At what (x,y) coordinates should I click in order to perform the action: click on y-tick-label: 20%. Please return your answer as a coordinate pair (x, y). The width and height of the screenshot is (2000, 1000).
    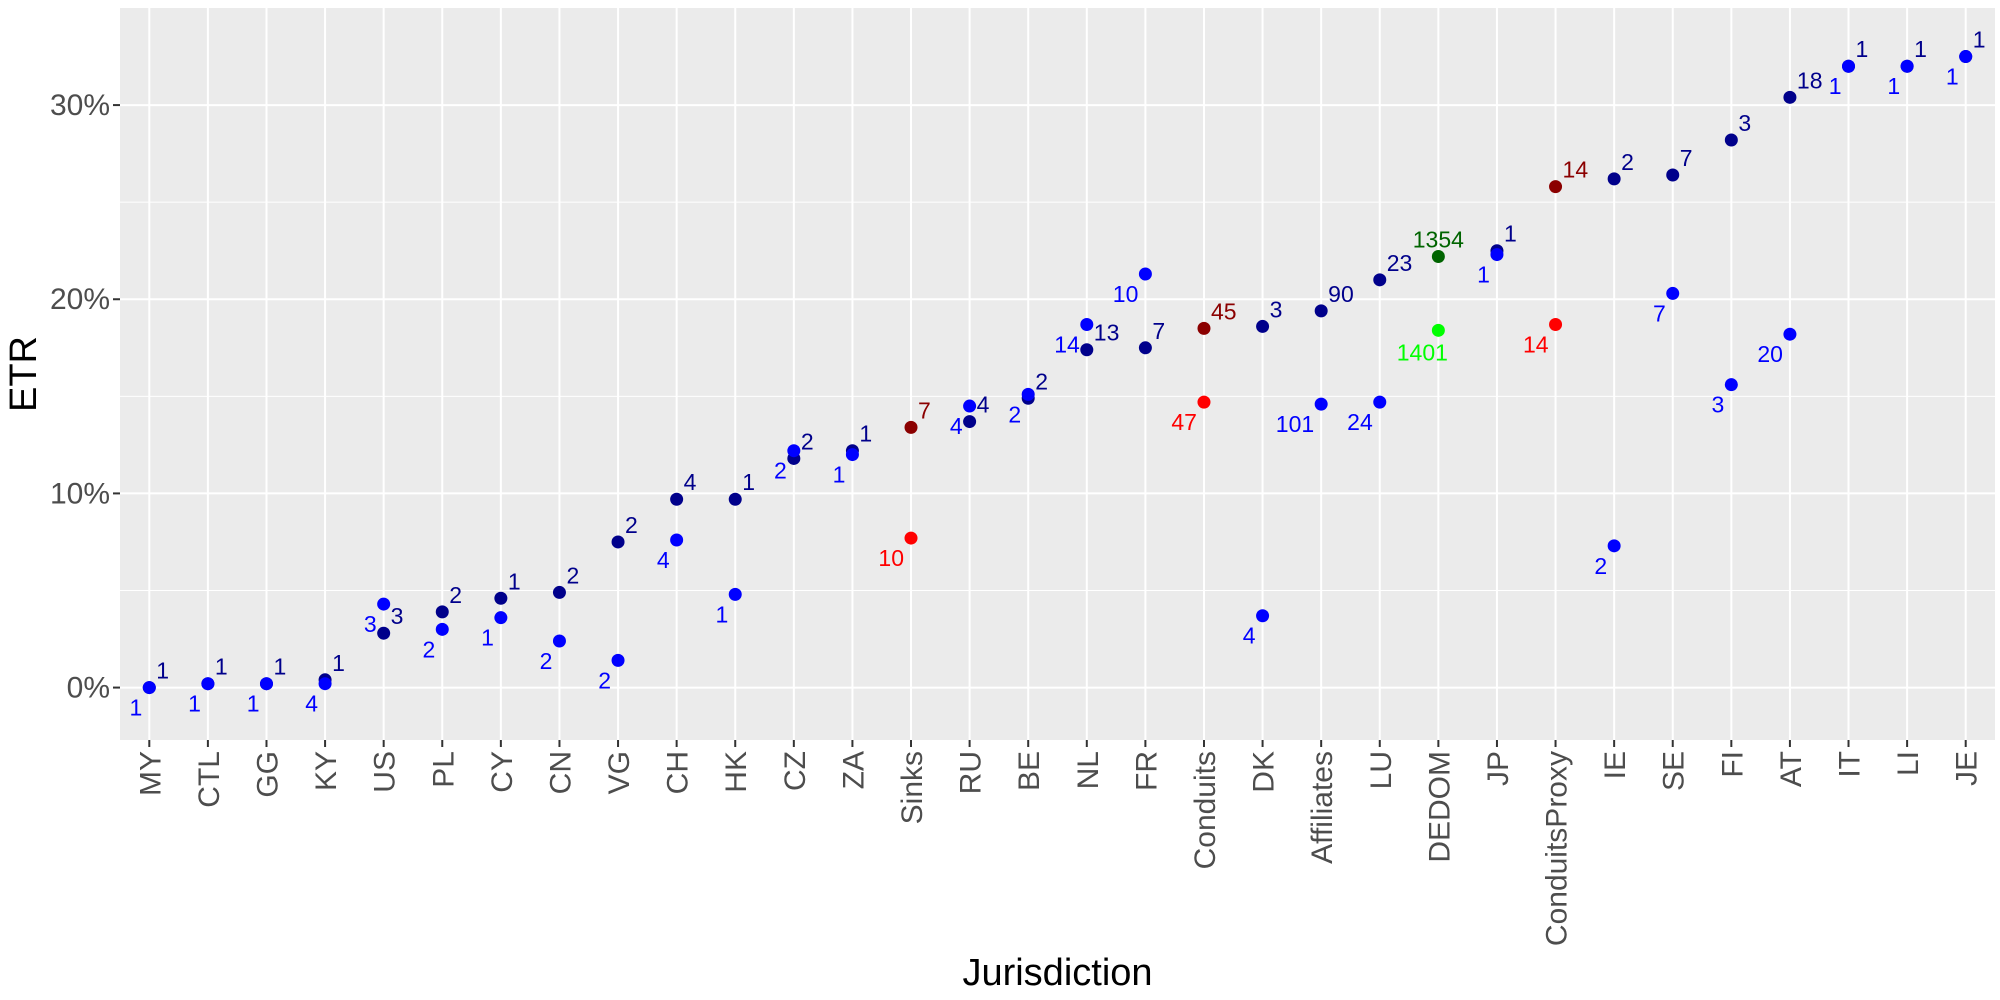
    Looking at the image, I should click on (80, 299).